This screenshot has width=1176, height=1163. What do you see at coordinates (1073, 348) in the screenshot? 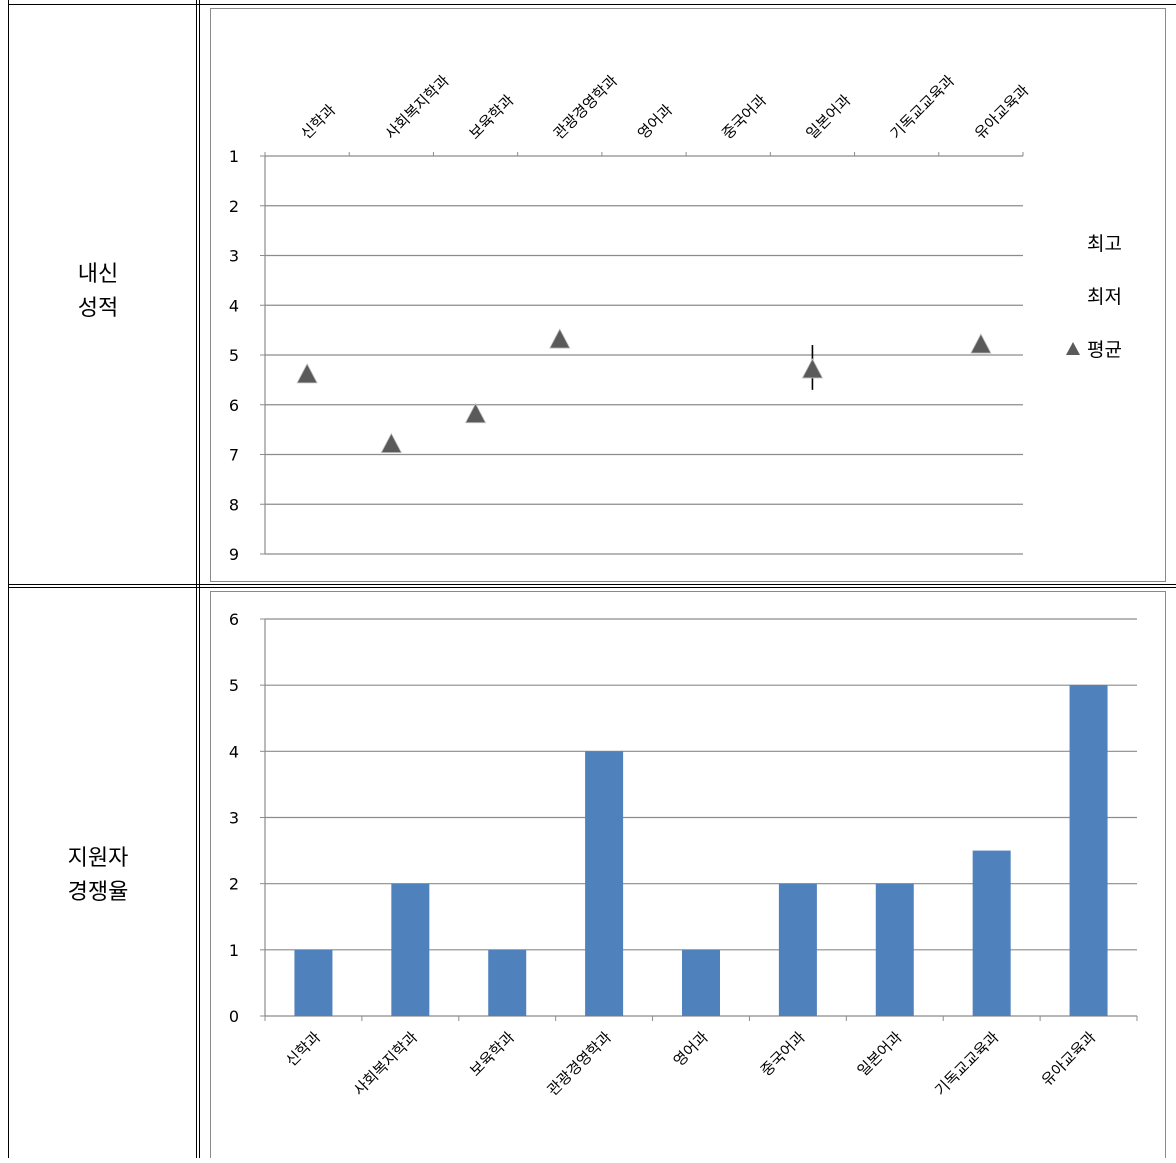
I see `legend-marker-triangle` at bounding box center [1073, 348].